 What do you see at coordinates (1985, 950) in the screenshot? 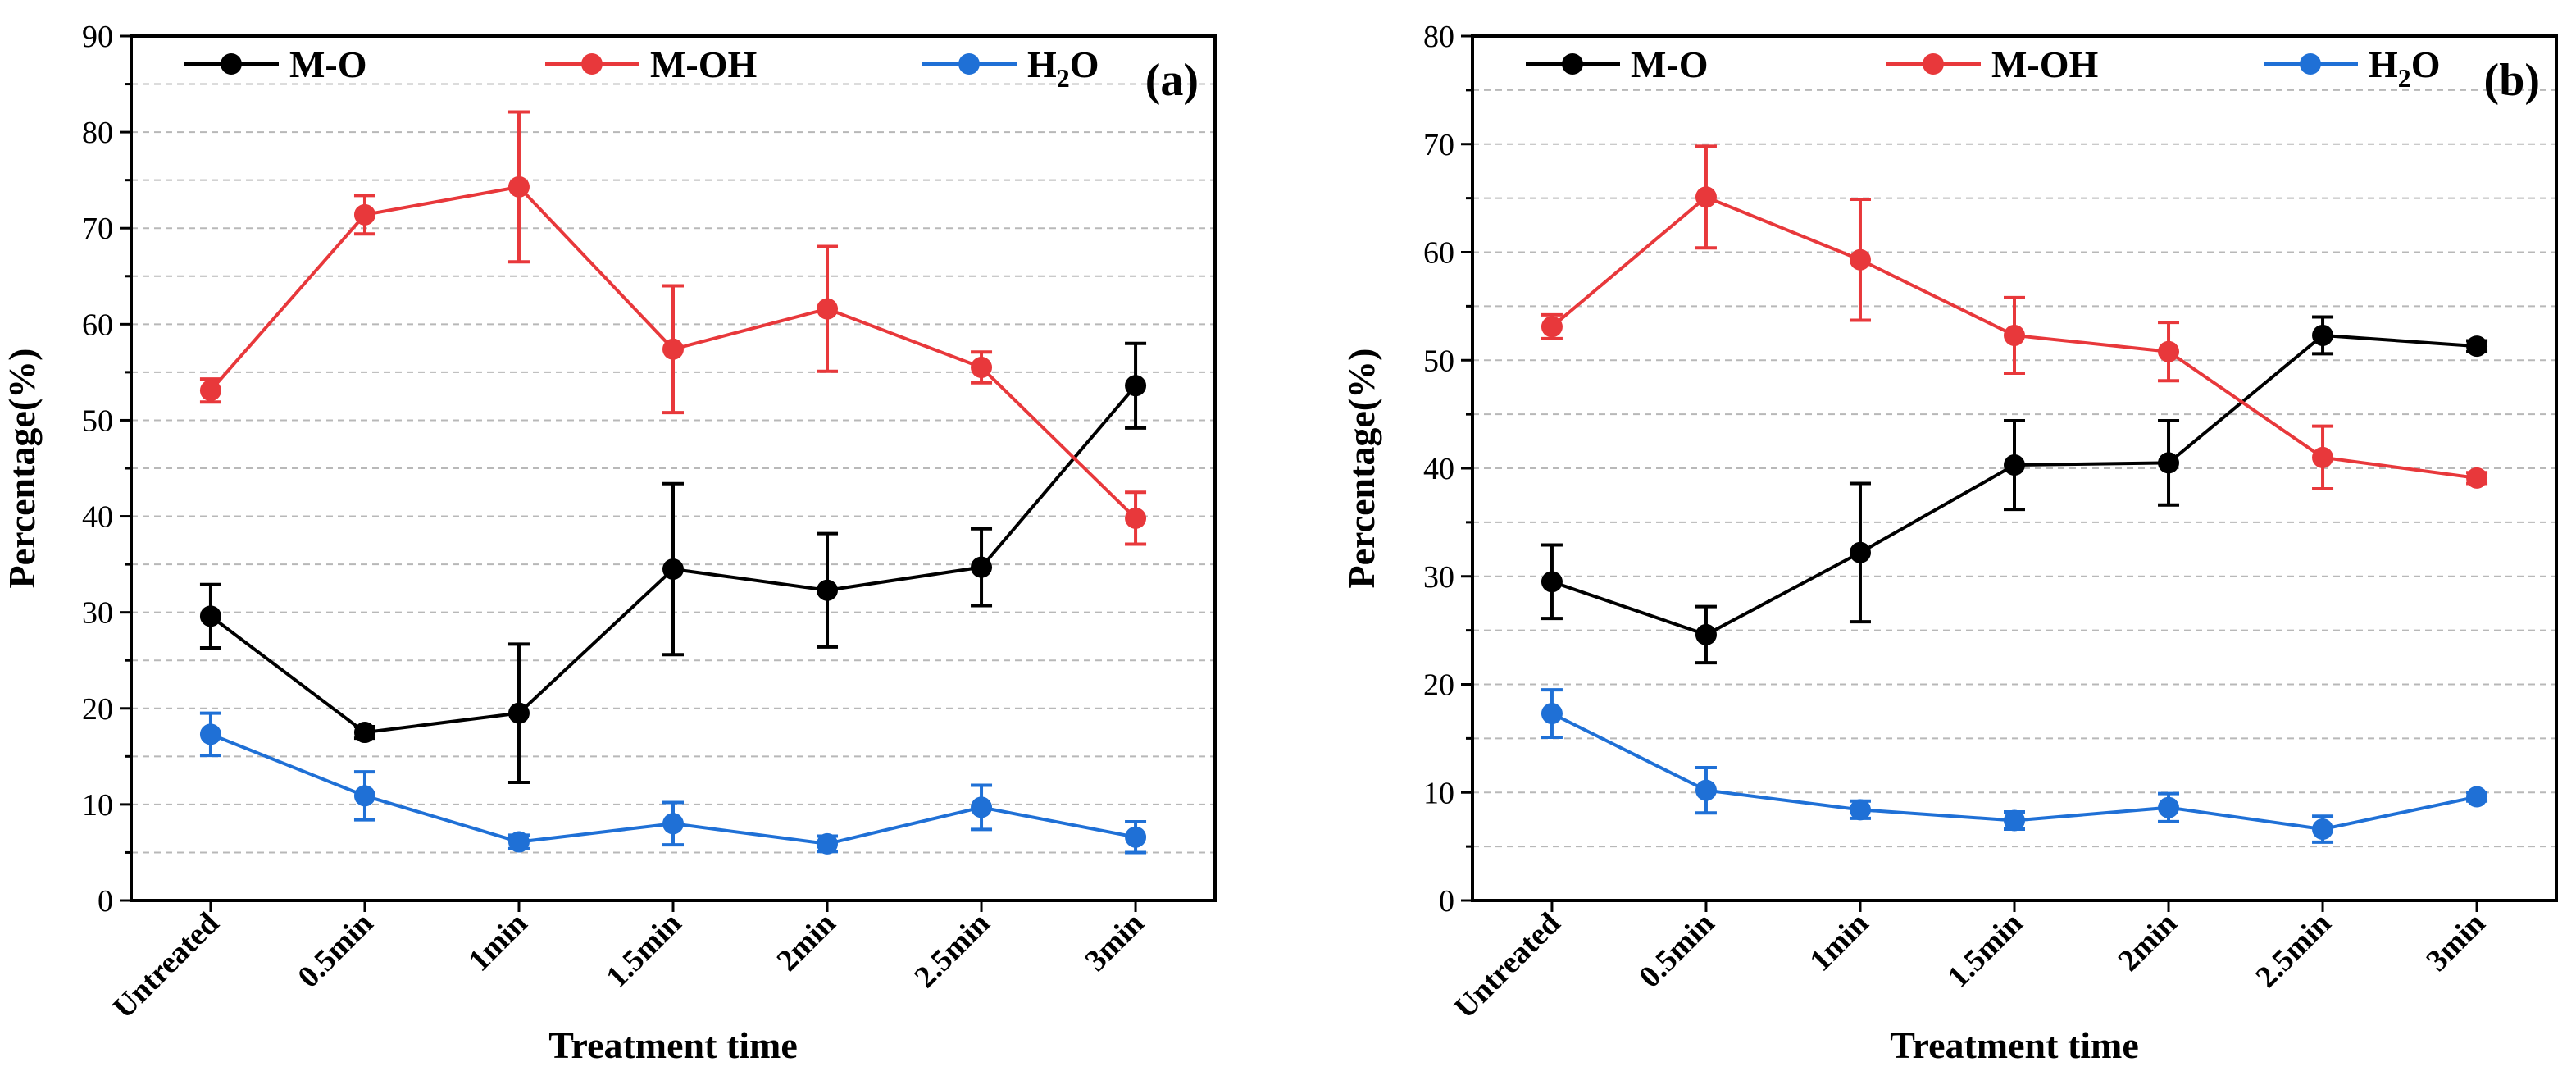
I see `x-tick-label: 1.5min` at bounding box center [1985, 950].